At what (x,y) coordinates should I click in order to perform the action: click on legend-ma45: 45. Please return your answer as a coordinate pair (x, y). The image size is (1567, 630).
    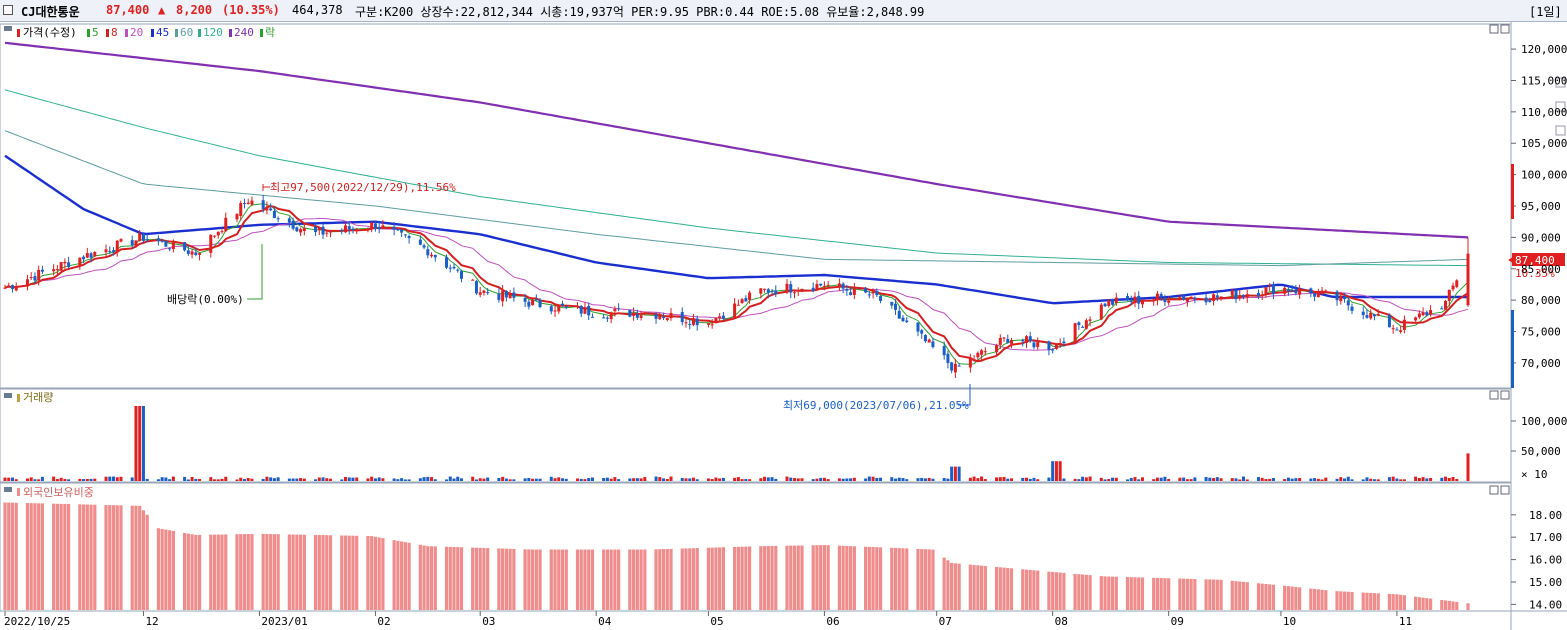
    Looking at the image, I should click on (162, 32).